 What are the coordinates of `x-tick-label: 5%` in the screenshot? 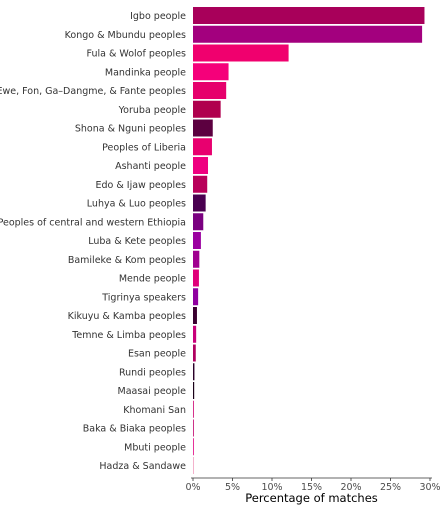 It's located at (232, 487).